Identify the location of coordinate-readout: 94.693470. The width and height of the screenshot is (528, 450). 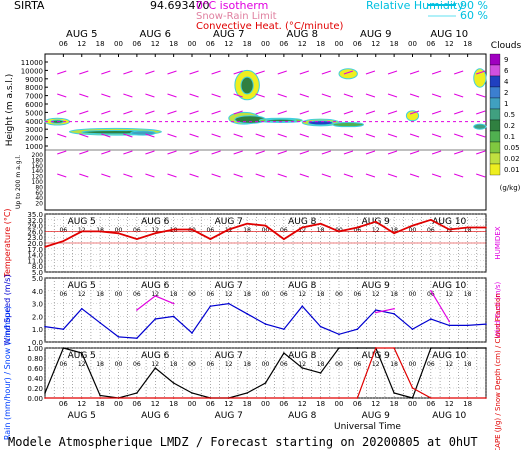
(180, 6).